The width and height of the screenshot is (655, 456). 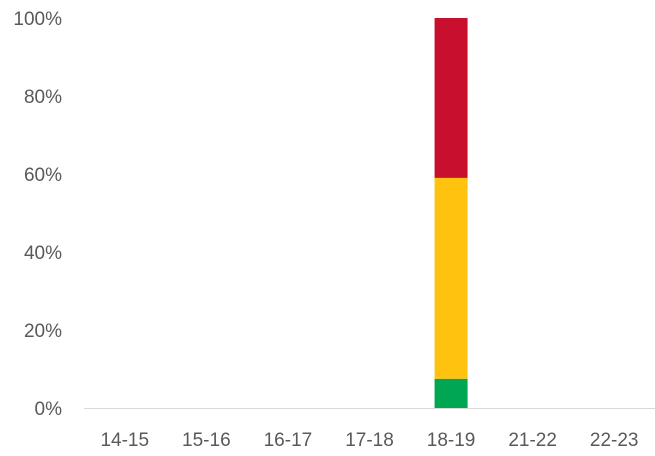 I want to click on bars, so click(x=451, y=213).